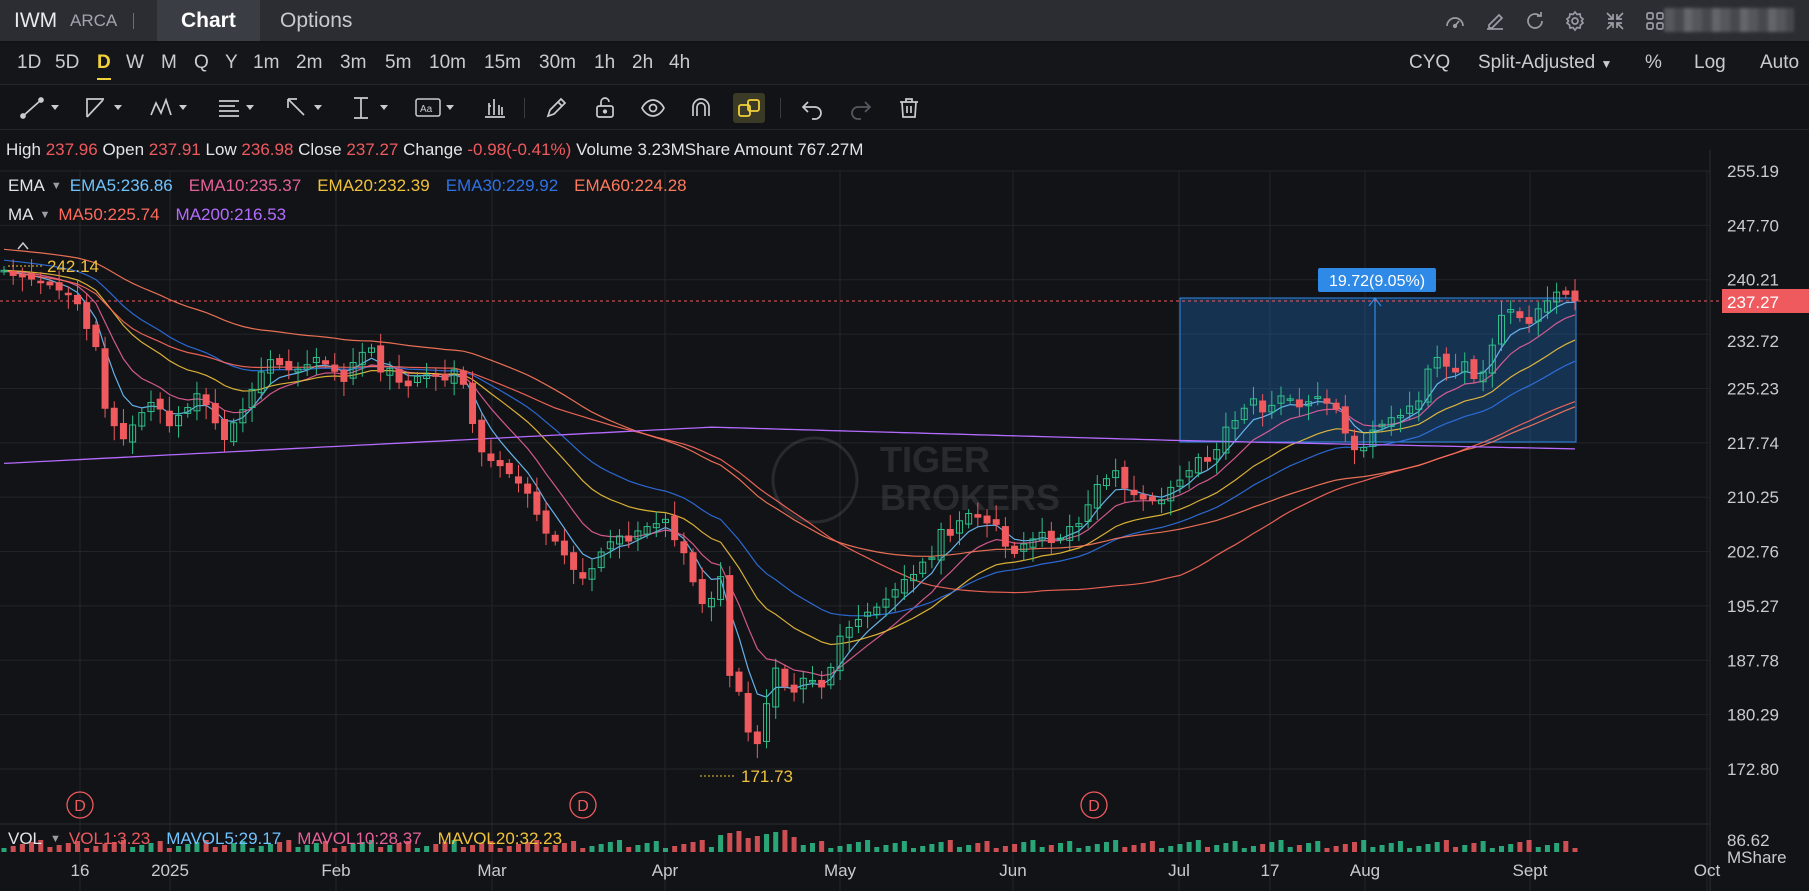 This screenshot has width=1809, height=891. What do you see at coordinates (1495, 20) in the screenshot?
I see `edit-icon` at bounding box center [1495, 20].